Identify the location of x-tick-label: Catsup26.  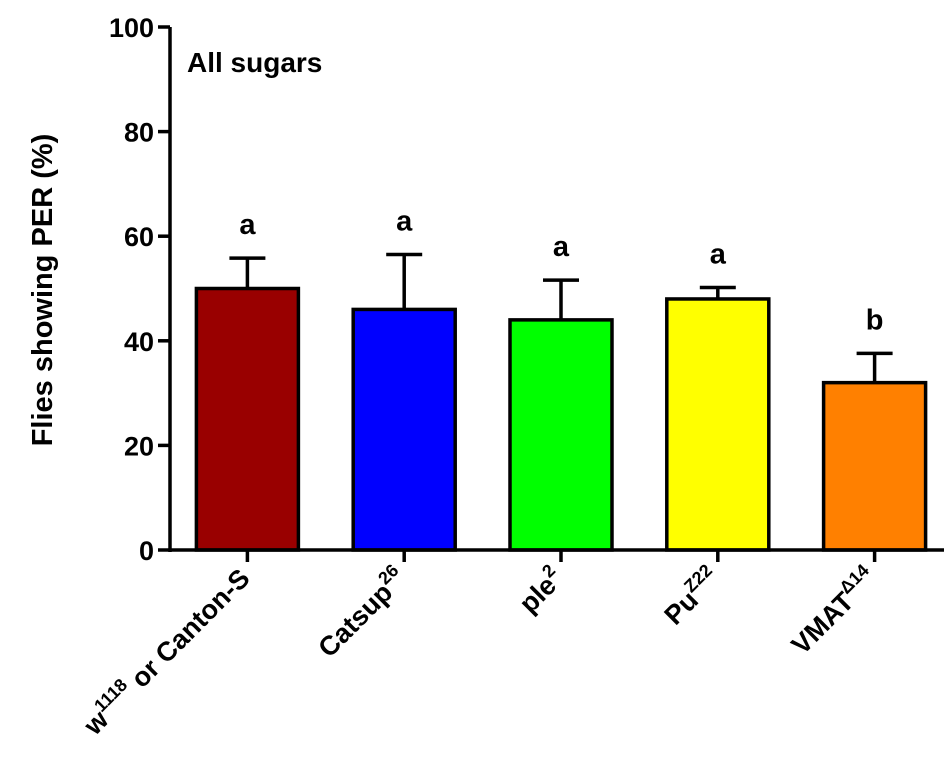
(361, 611).